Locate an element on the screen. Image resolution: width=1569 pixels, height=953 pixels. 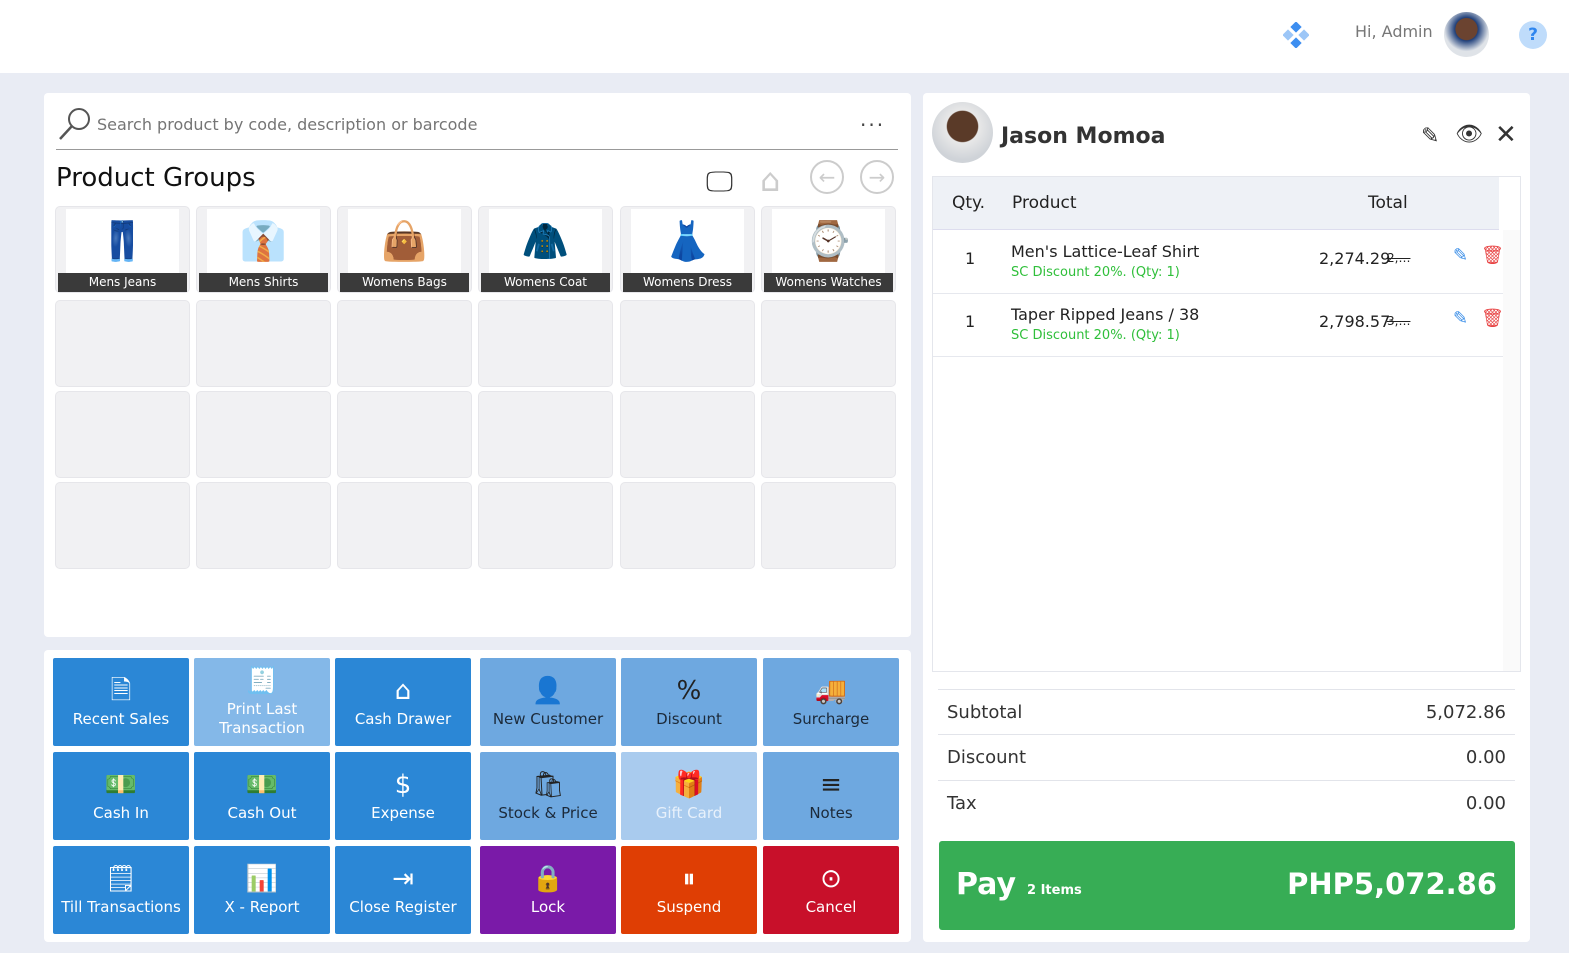
product-group-tile: 👖 Mens Jeans is located at coordinates (122, 249).